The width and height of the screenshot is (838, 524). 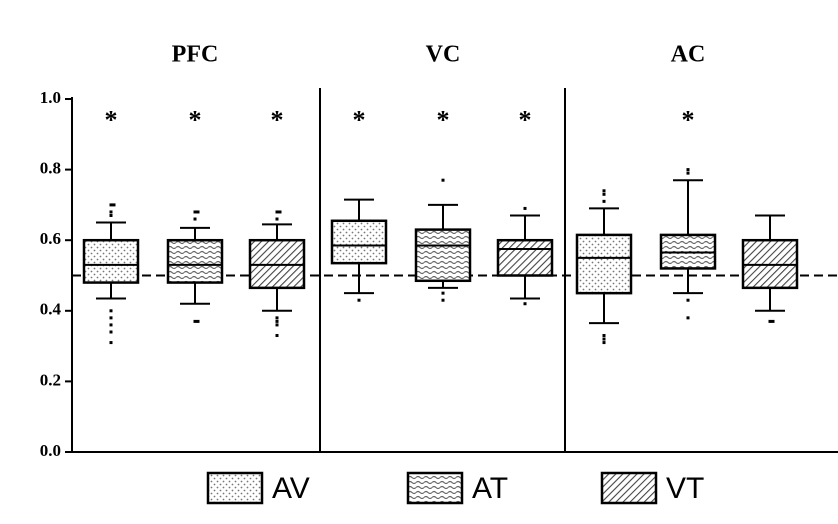 I want to click on y-tick-label: 0.0, so click(x=50, y=450).